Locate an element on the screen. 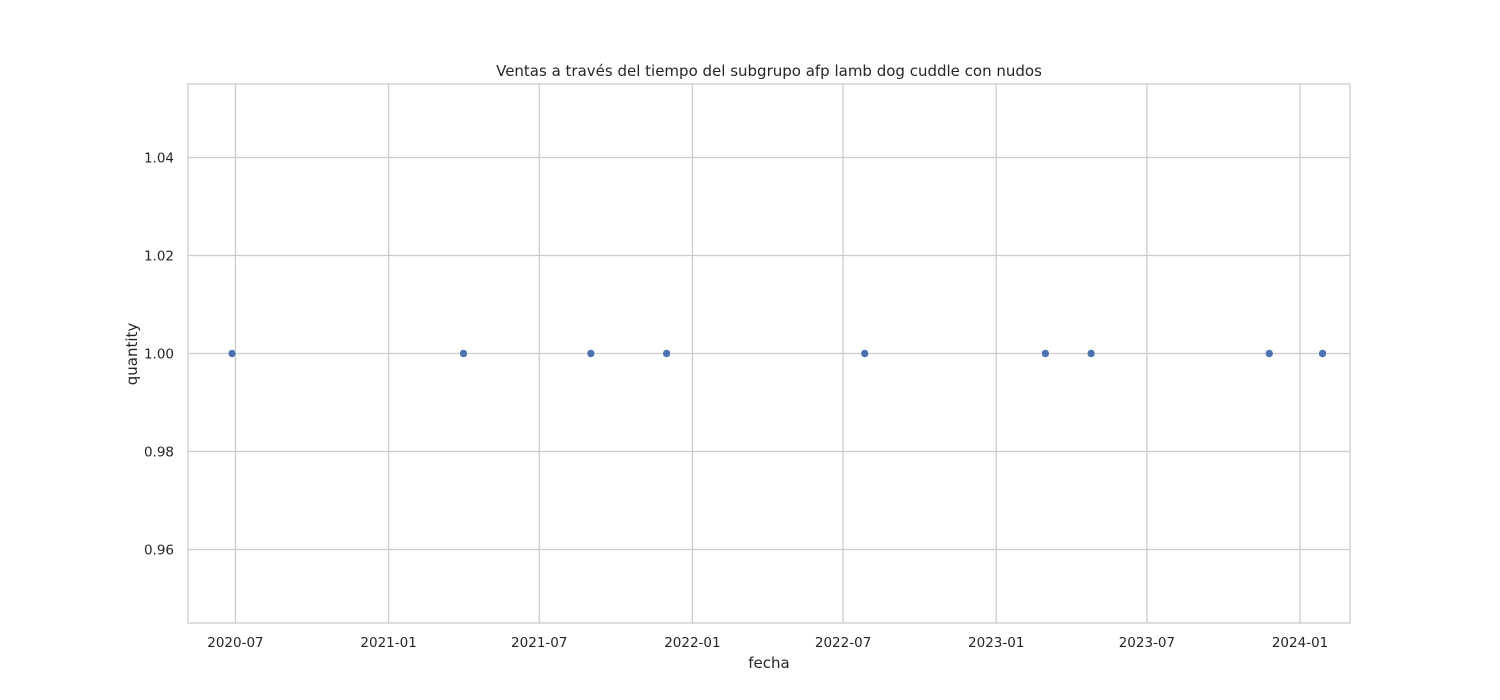 The width and height of the screenshot is (1500, 700). y-tick-label: 0.98 is located at coordinates (159, 453).